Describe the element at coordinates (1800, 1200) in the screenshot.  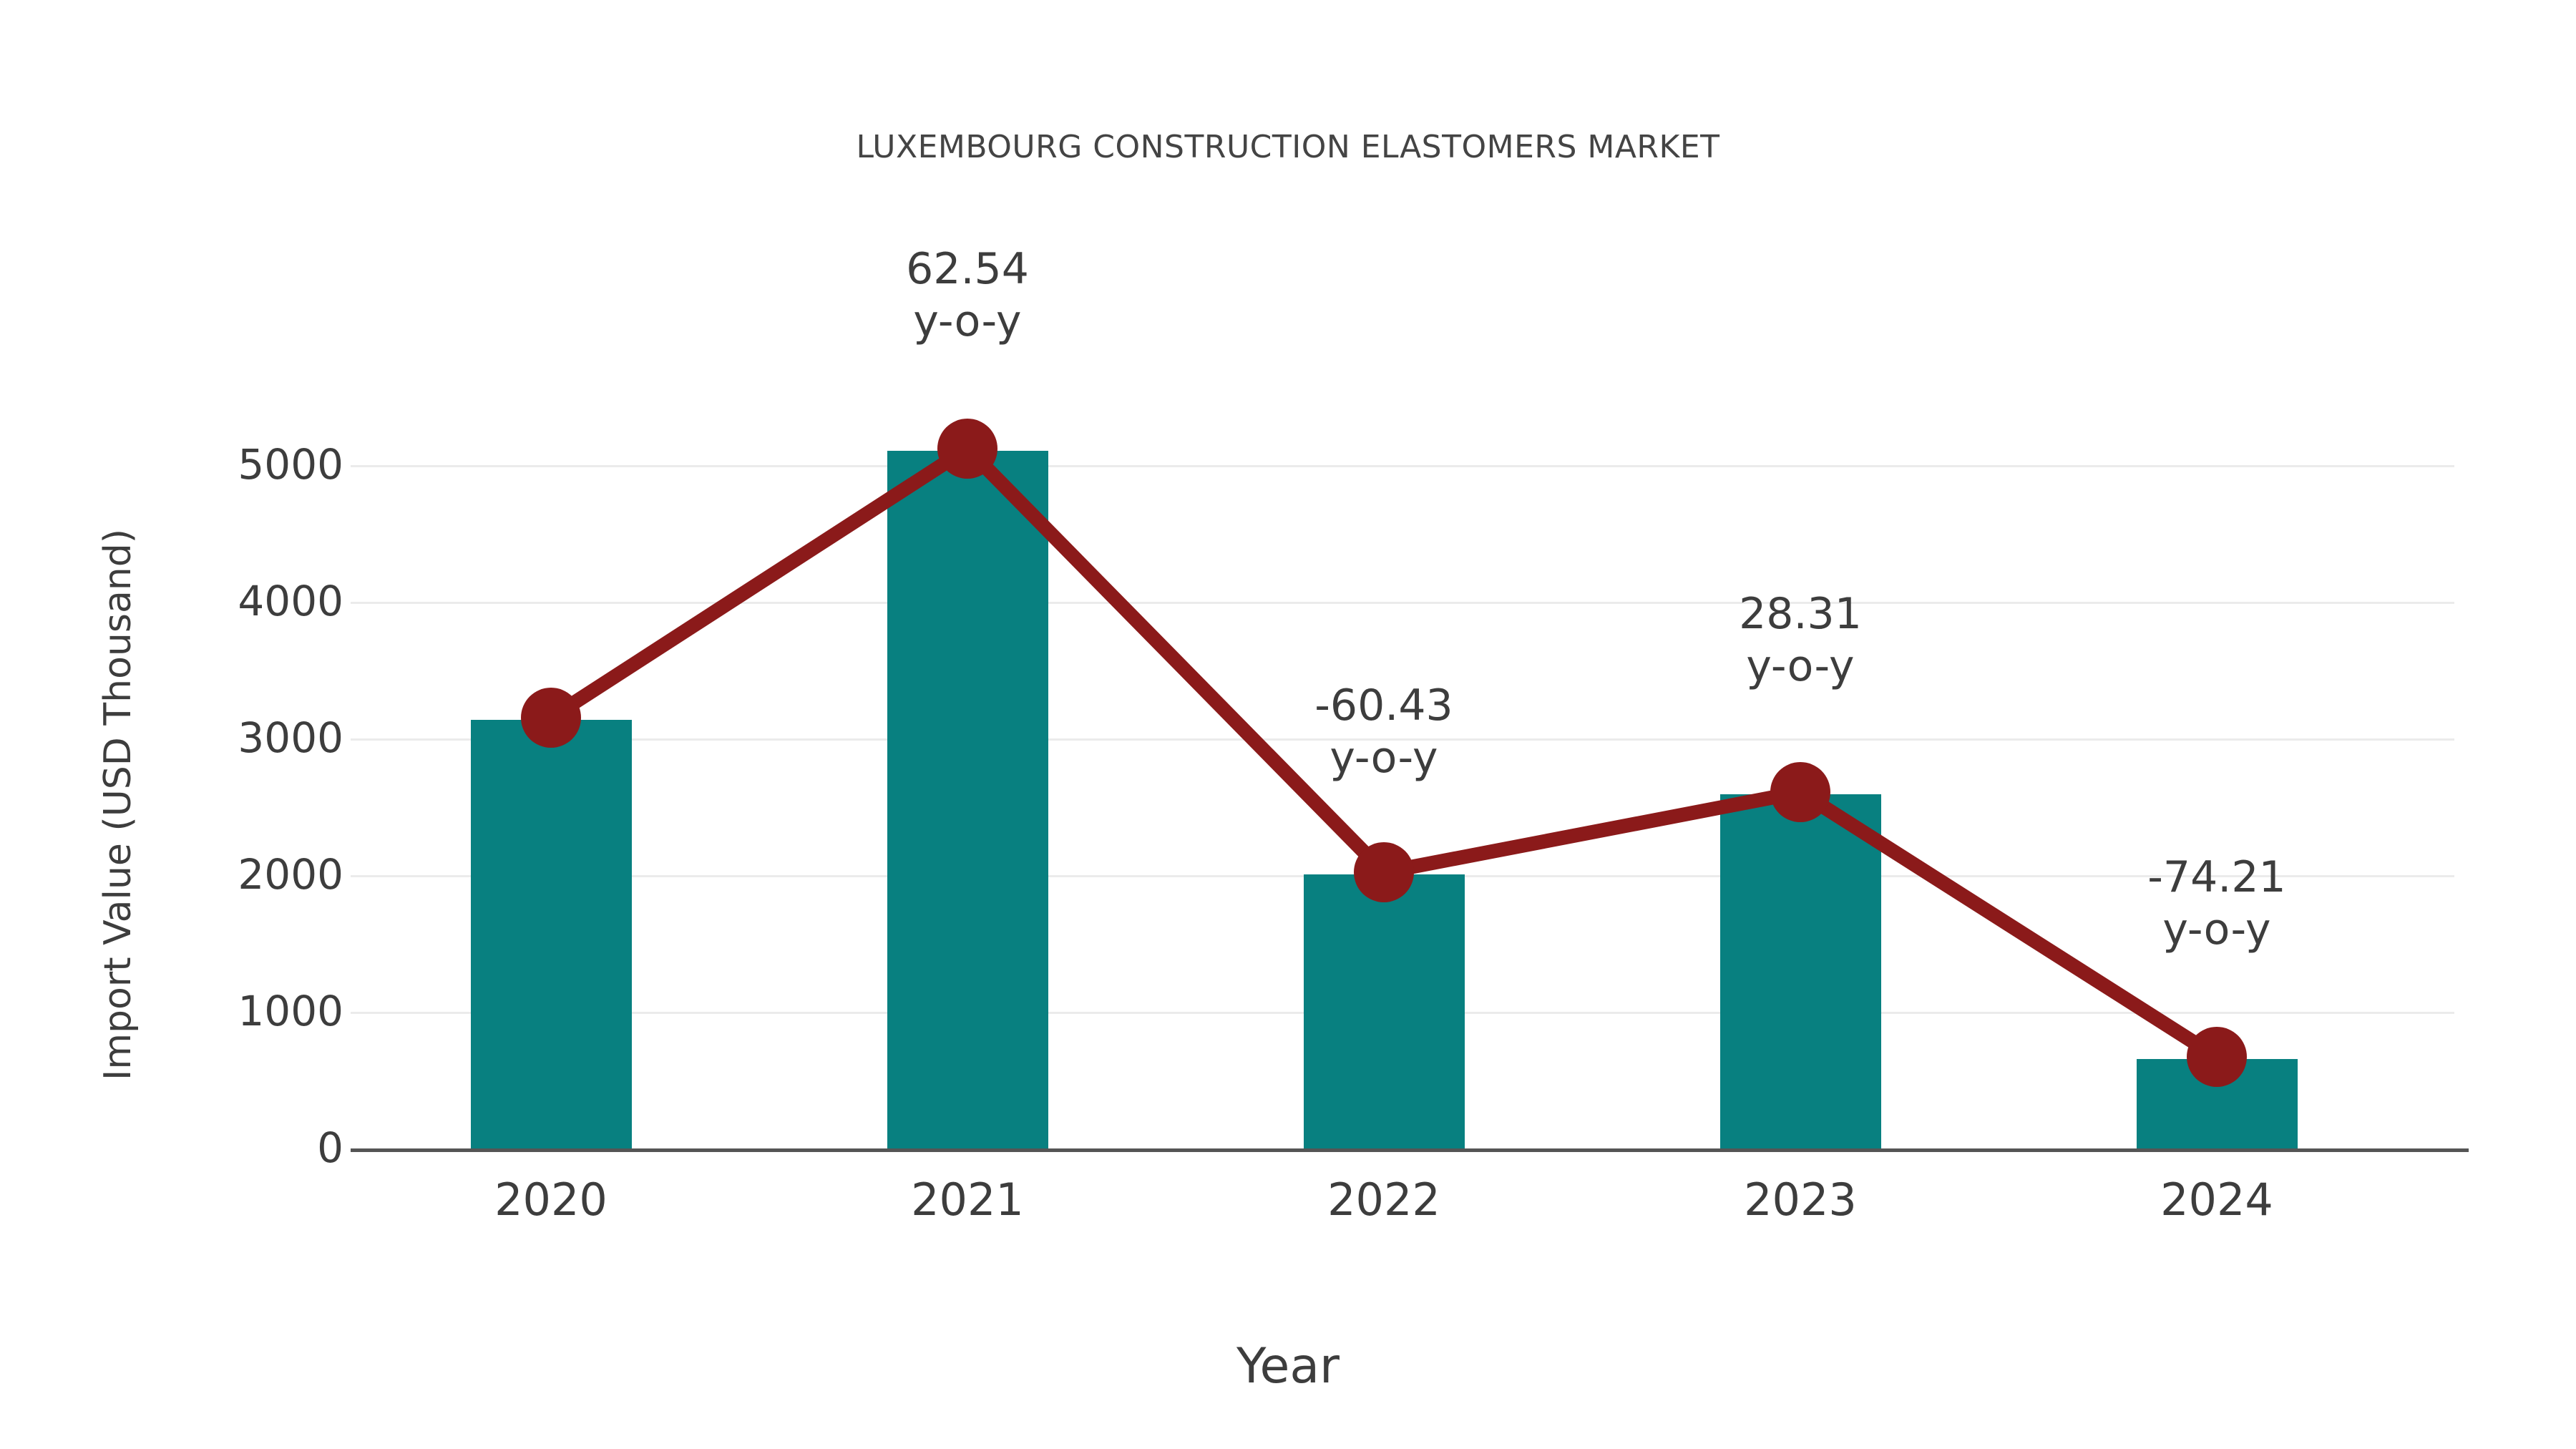
I see `x-tick-label-2023: 2023` at that location.